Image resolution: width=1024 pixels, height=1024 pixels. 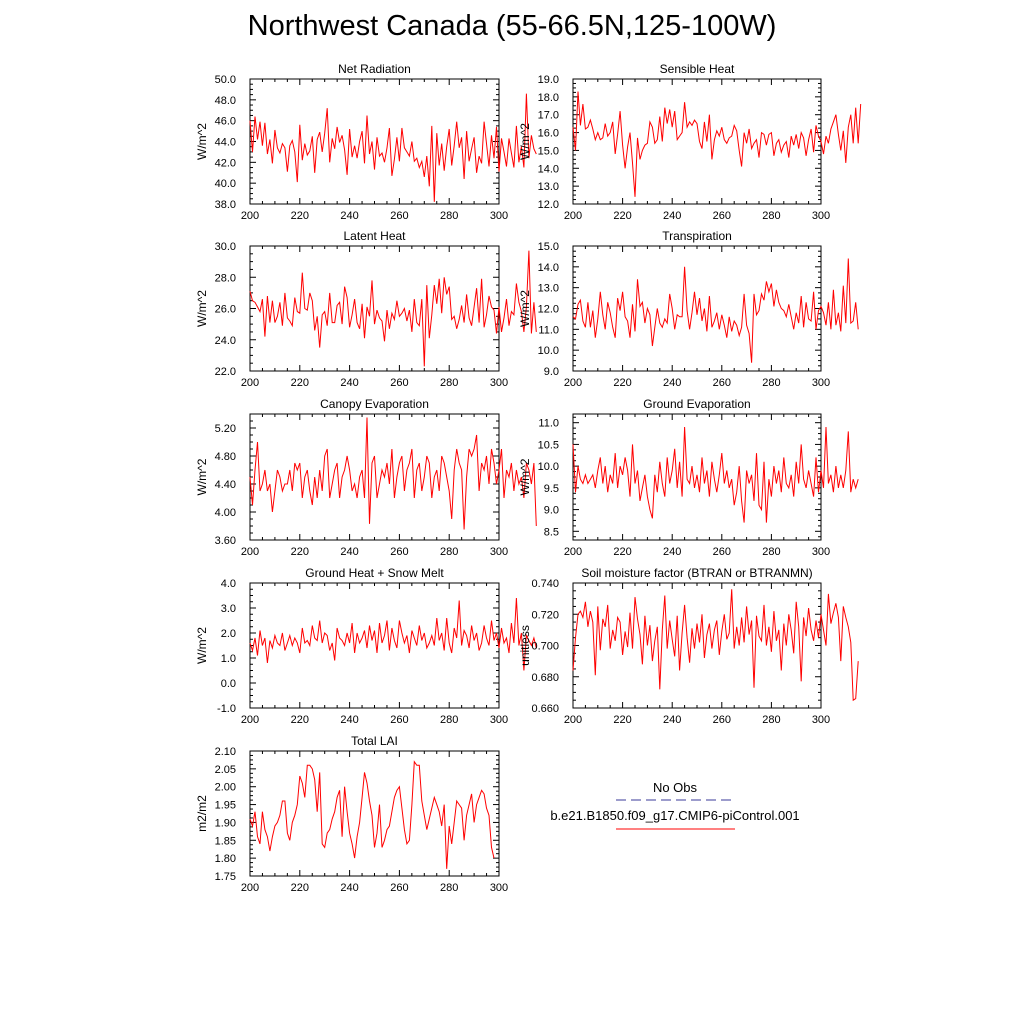 What do you see at coordinates (622, 383) in the screenshot?
I see `panel-4-xtick-label: 220` at bounding box center [622, 383].